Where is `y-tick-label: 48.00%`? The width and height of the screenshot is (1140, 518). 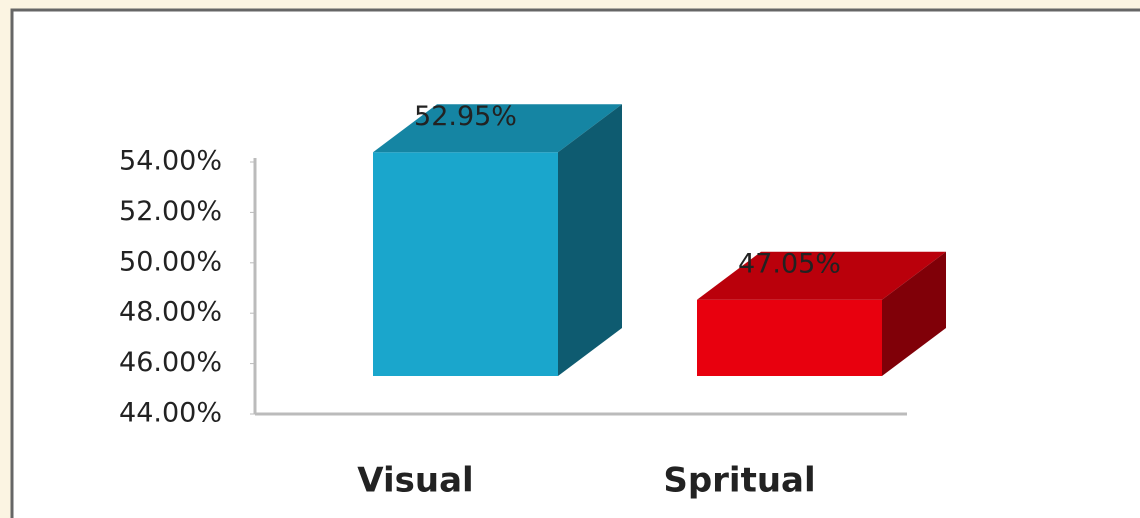 y-tick-label: 48.00% is located at coordinates (170, 312).